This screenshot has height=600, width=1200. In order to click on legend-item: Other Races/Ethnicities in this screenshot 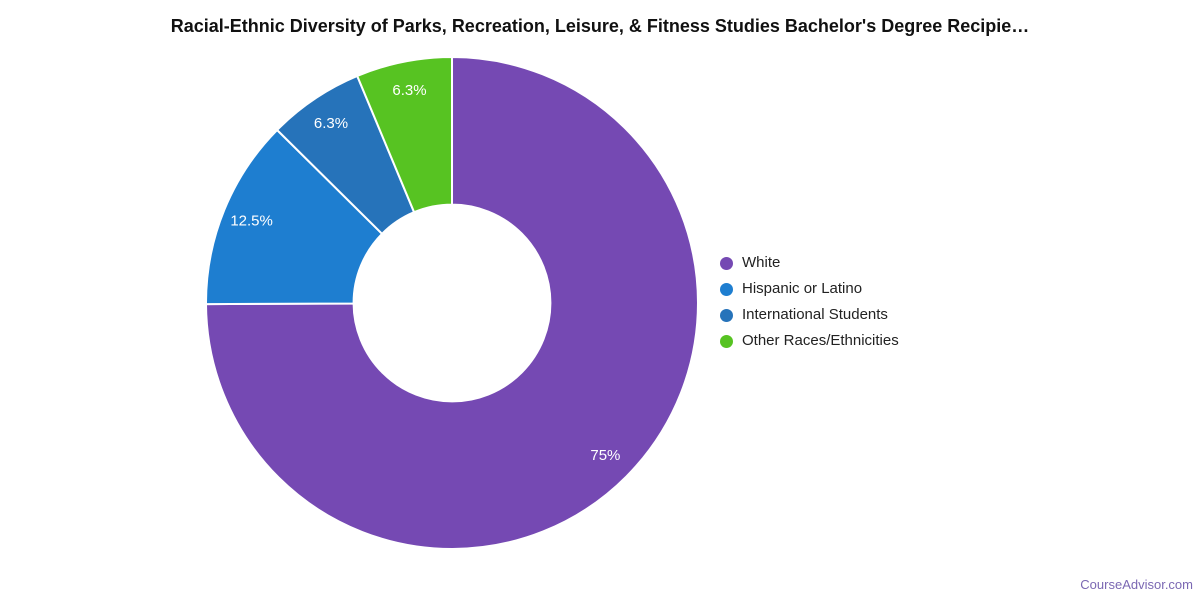, I will do `click(809, 341)`.